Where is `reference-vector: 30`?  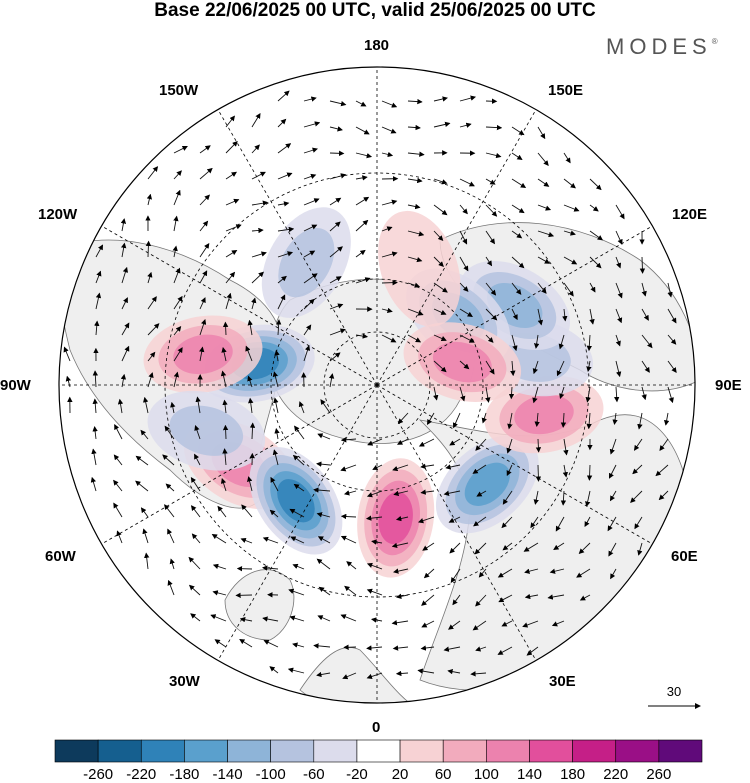 reference-vector: 30 is located at coordinates (674, 696).